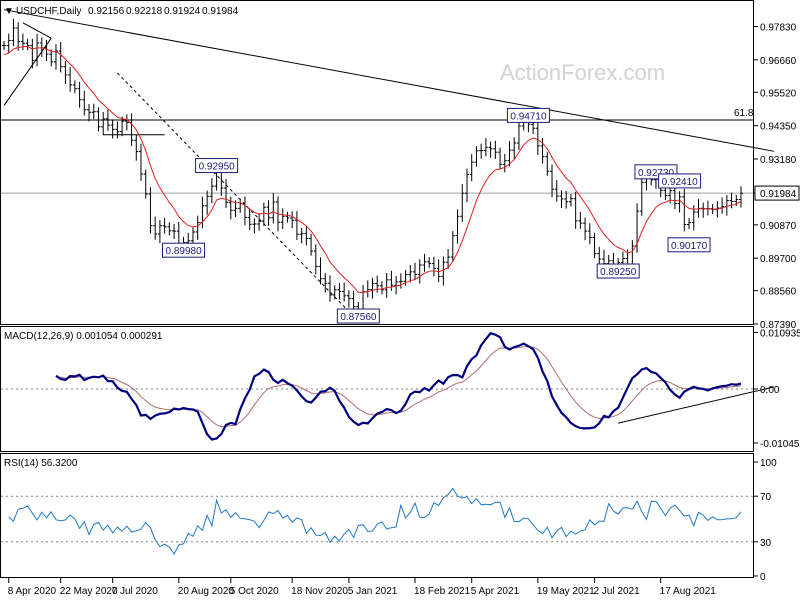 The image size is (800, 600). I want to click on date-tick-label: 22 May 2020, so click(89, 591).